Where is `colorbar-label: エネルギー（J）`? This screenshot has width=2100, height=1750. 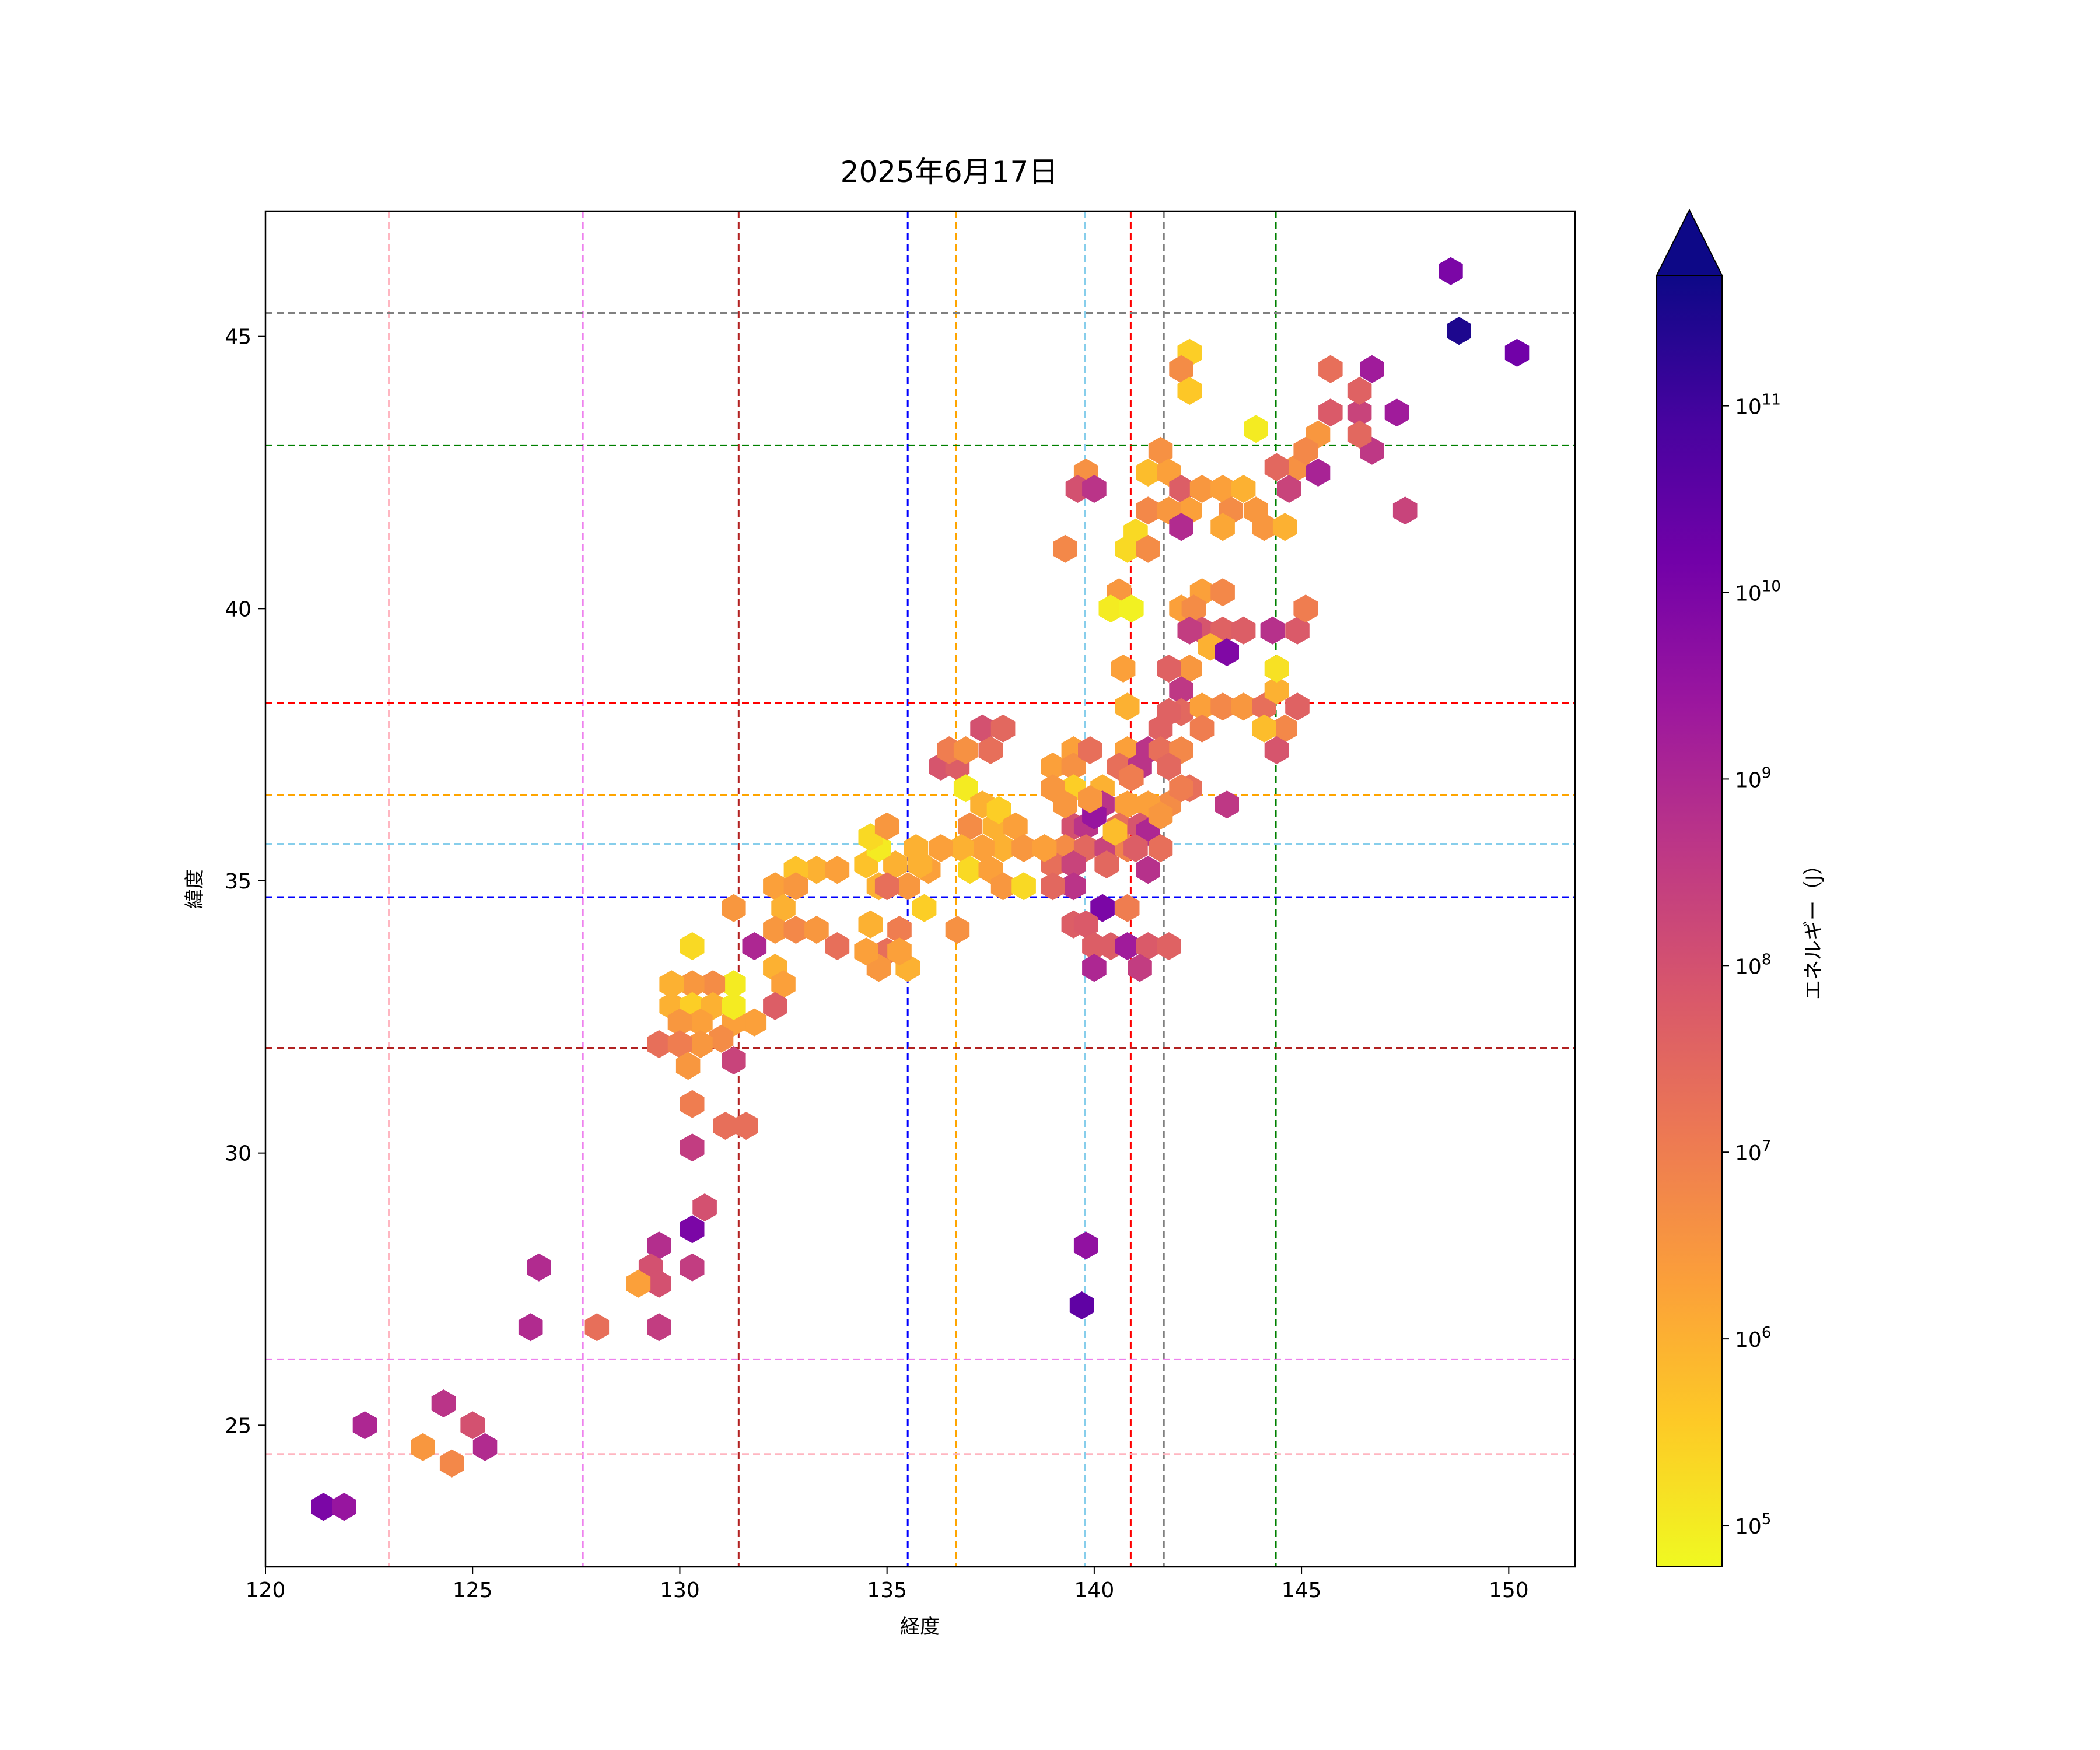 colorbar-label: エネルギー（J） is located at coordinates (1813, 928).